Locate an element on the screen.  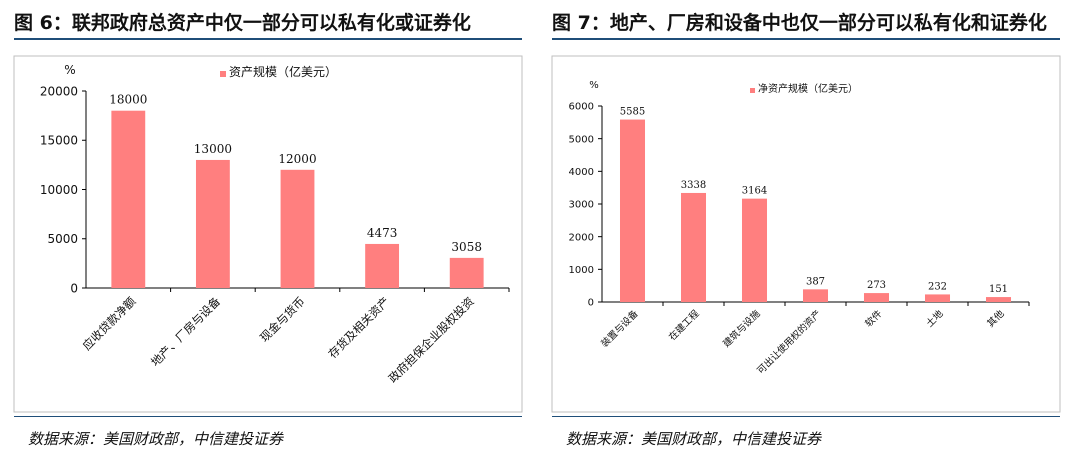
fig7-data-label: 387 is located at coordinates (815, 281).